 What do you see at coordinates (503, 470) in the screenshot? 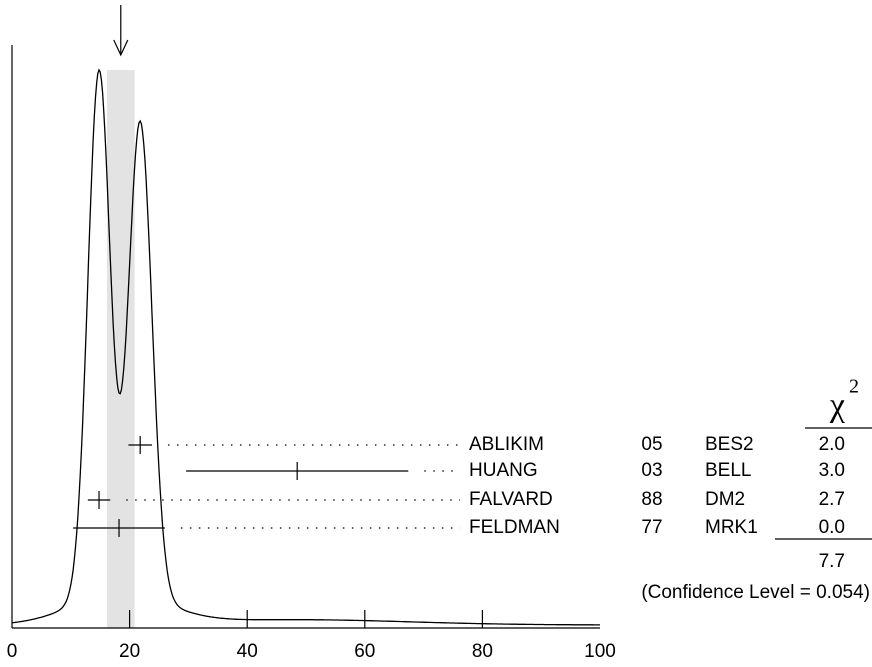
I see `measurement-name: HUANG` at bounding box center [503, 470].